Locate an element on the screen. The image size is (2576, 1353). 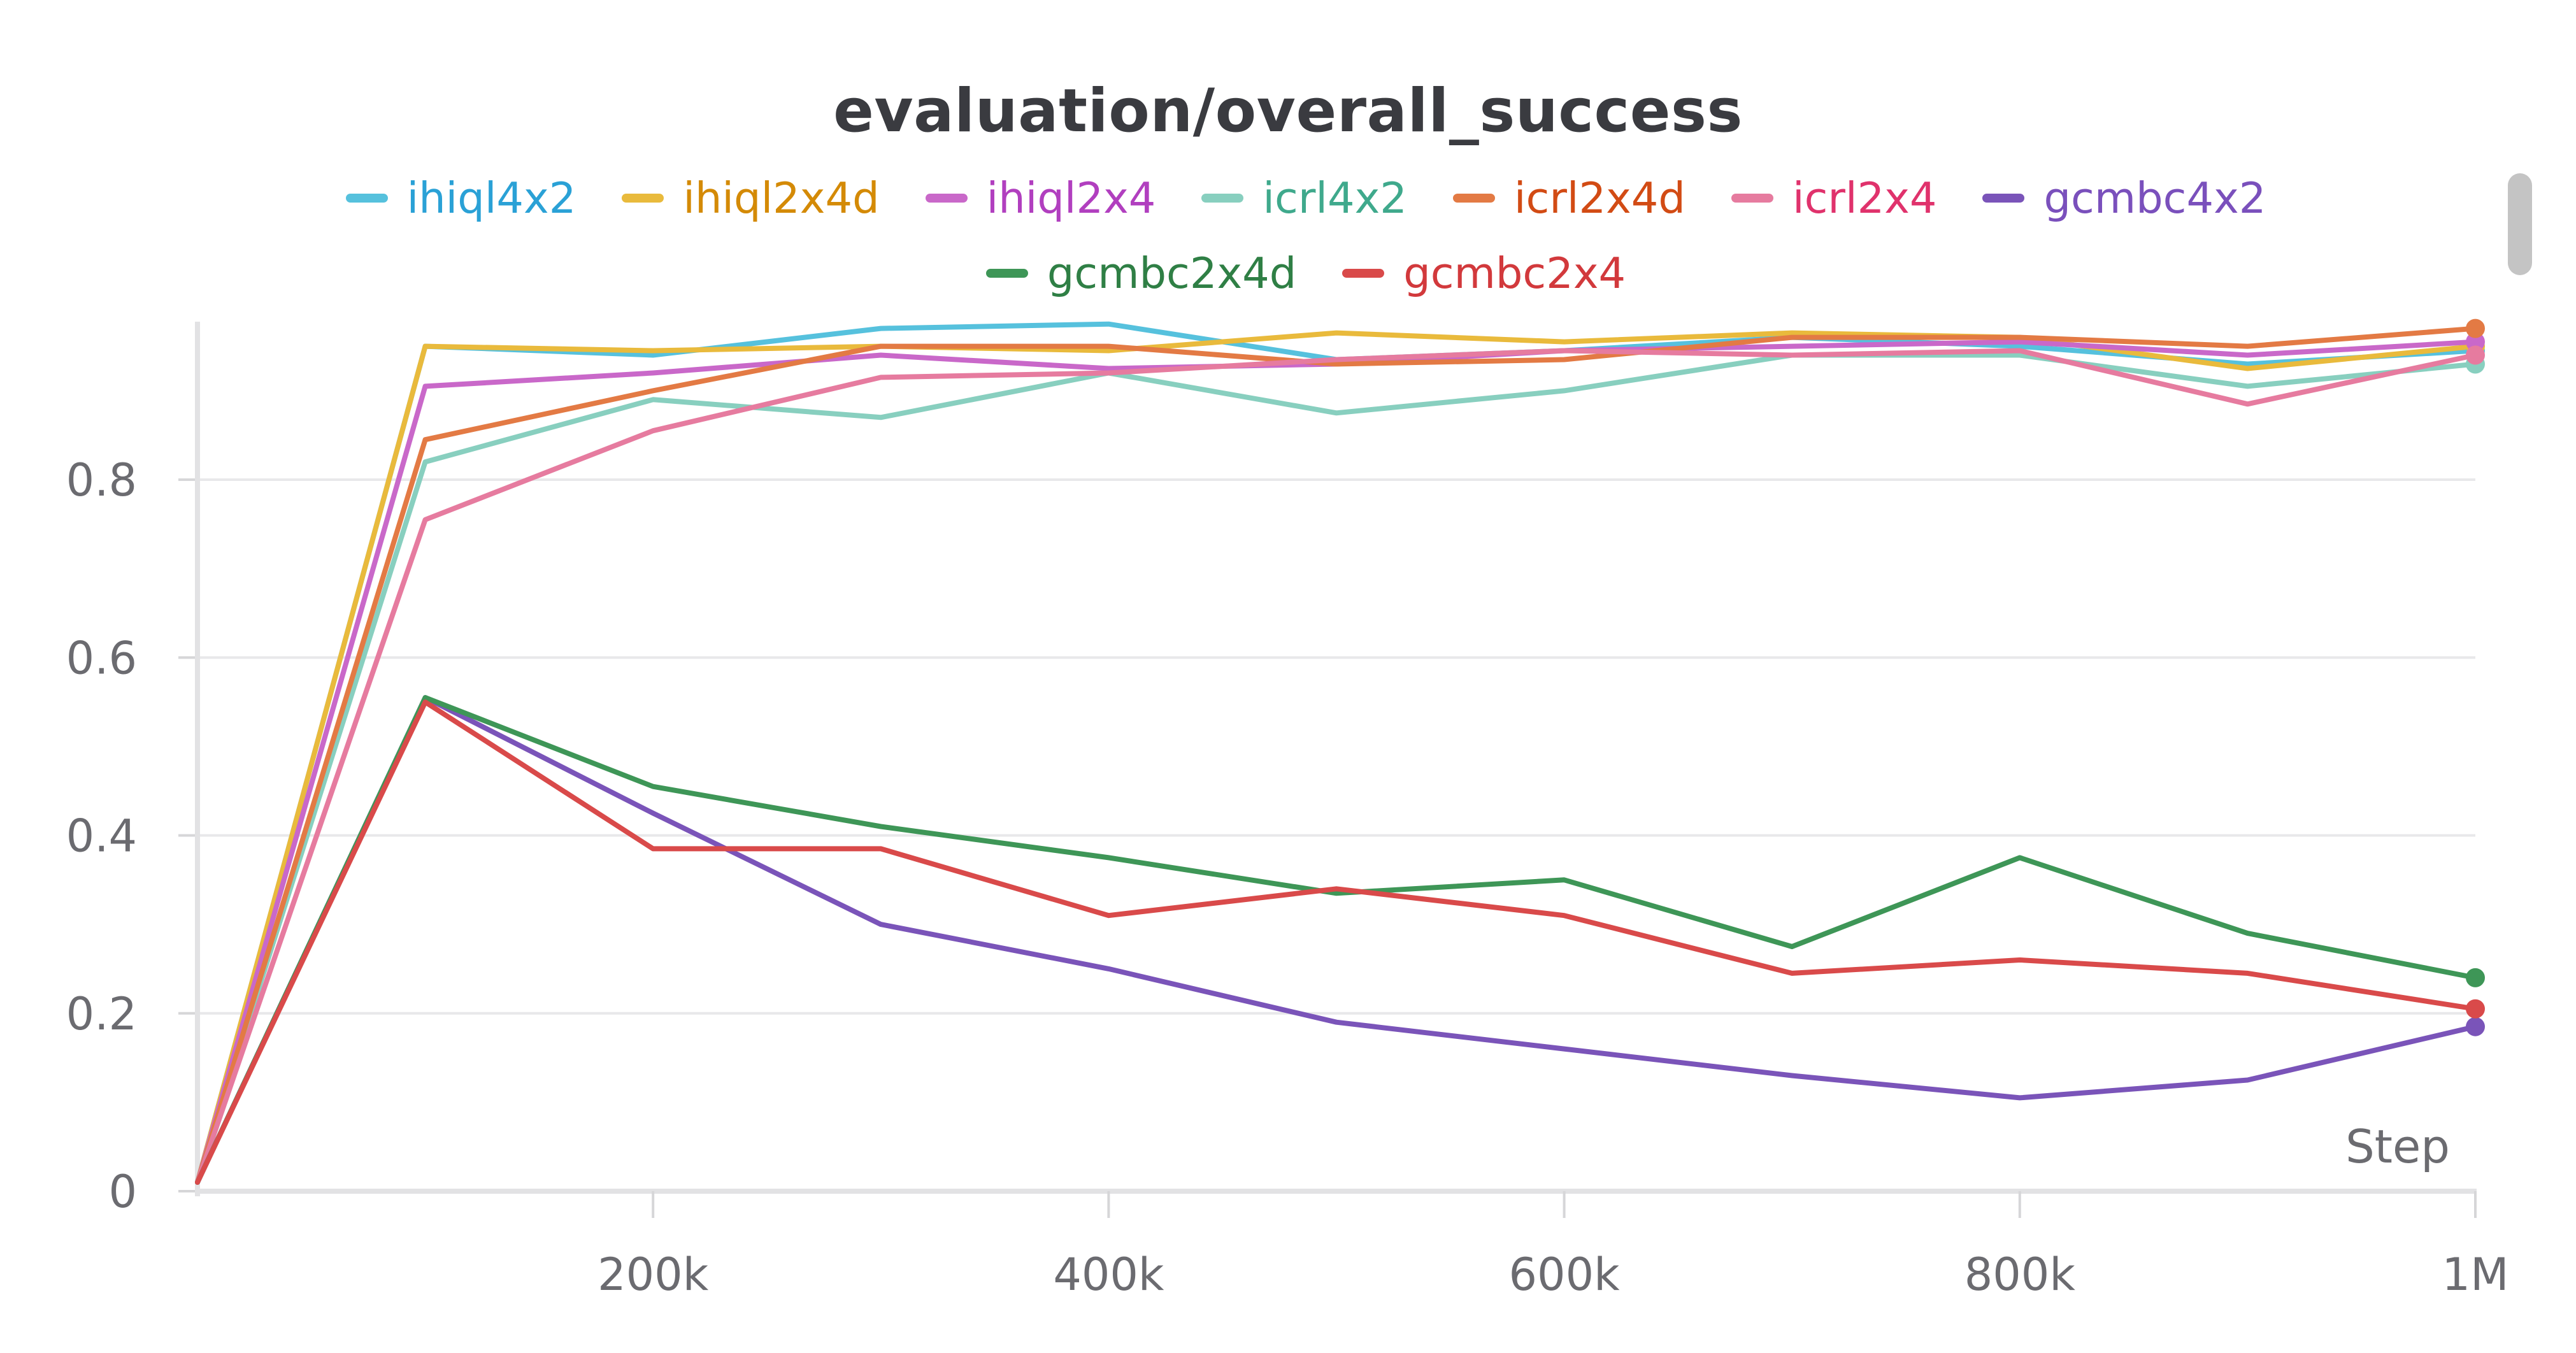
y-tick-label: 0.2 is located at coordinates (101, 1014).